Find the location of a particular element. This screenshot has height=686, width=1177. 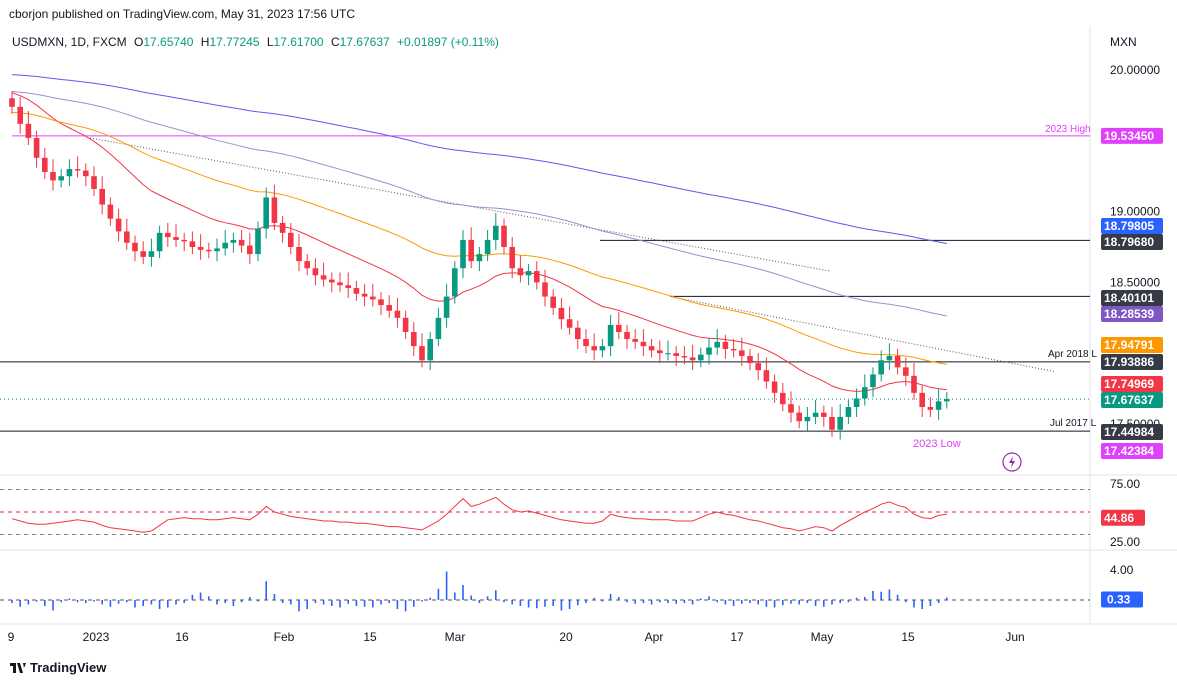

momentum-value-label: 0.33 is located at coordinates (1119, 600).